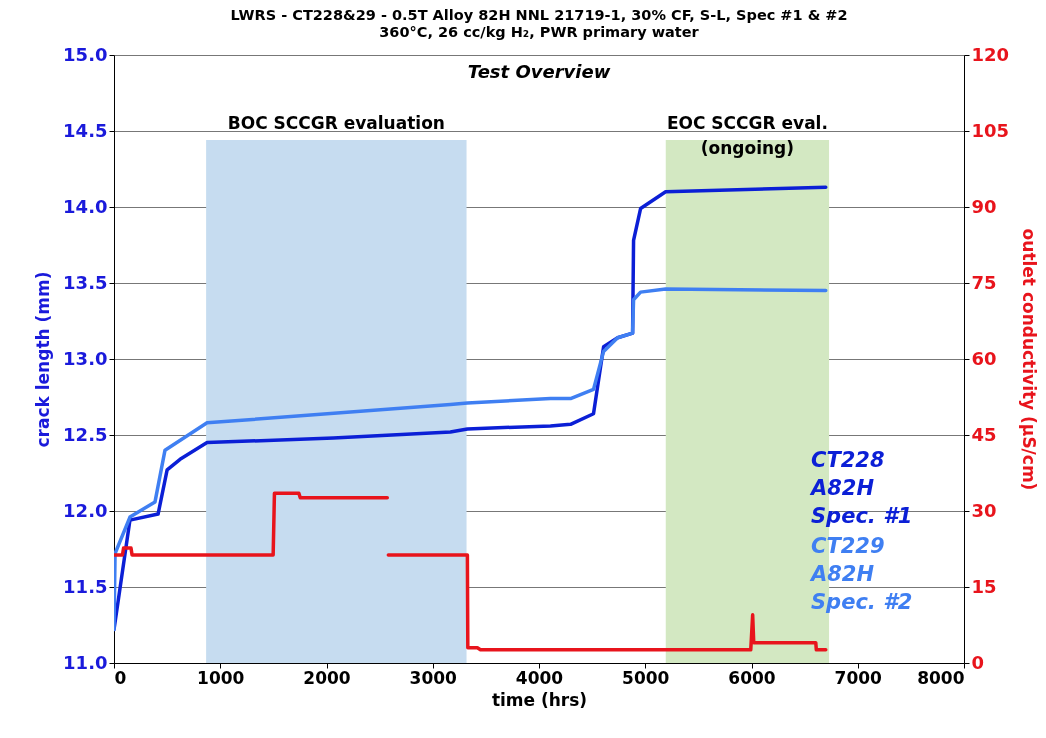 The width and height of the screenshot is (1046, 738). What do you see at coordinates (858, 677) in the screenshot?
I see `x-tick-label: 7000` at bounding box center [858, 677].